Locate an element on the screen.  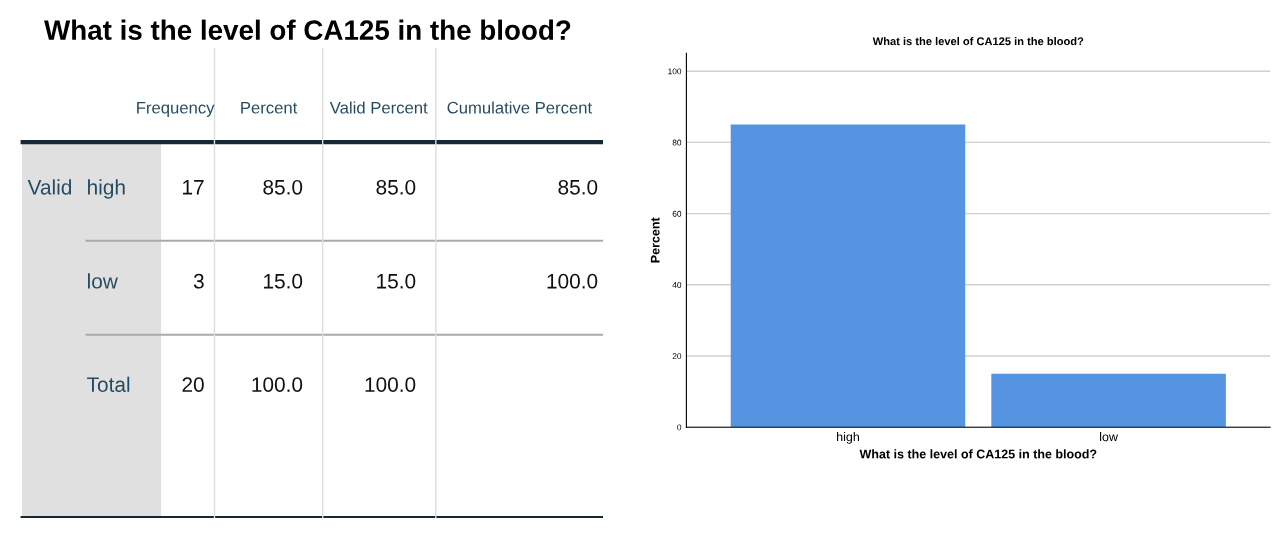
text: Valid Percent is located at coordinates (378, 107).